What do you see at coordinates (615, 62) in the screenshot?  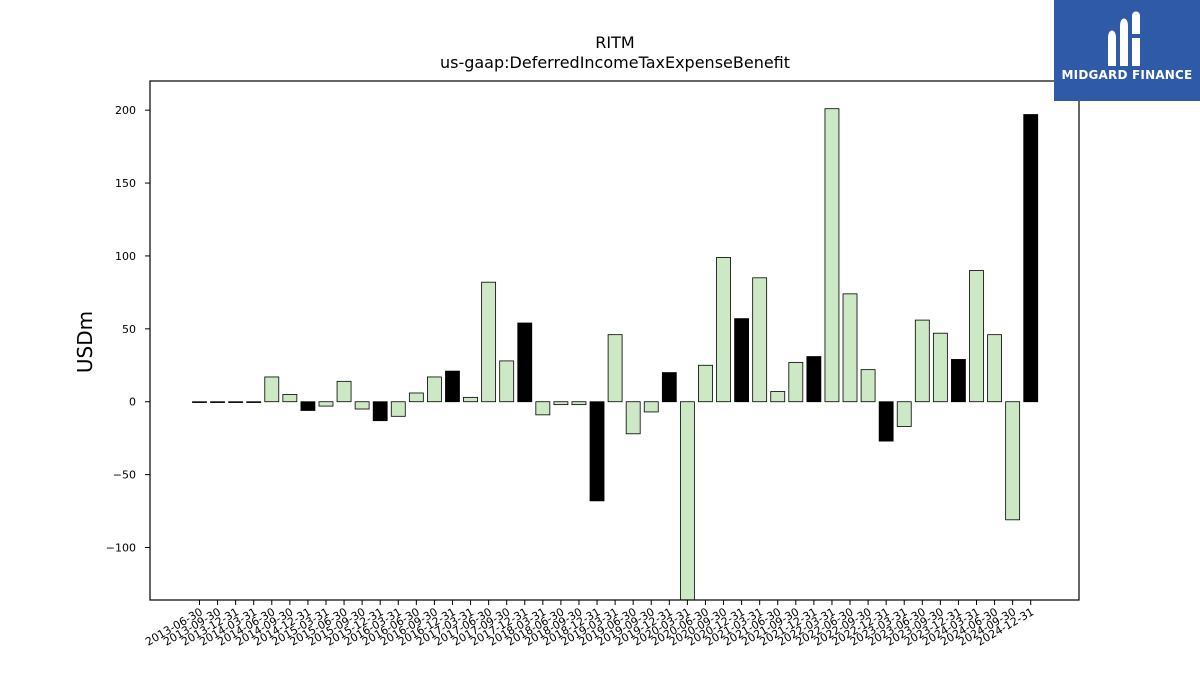 I see `chart-subtitle: us-gaap:DeferredIncomeTaxExpenseBenefit` at bounding box center [615, 62].